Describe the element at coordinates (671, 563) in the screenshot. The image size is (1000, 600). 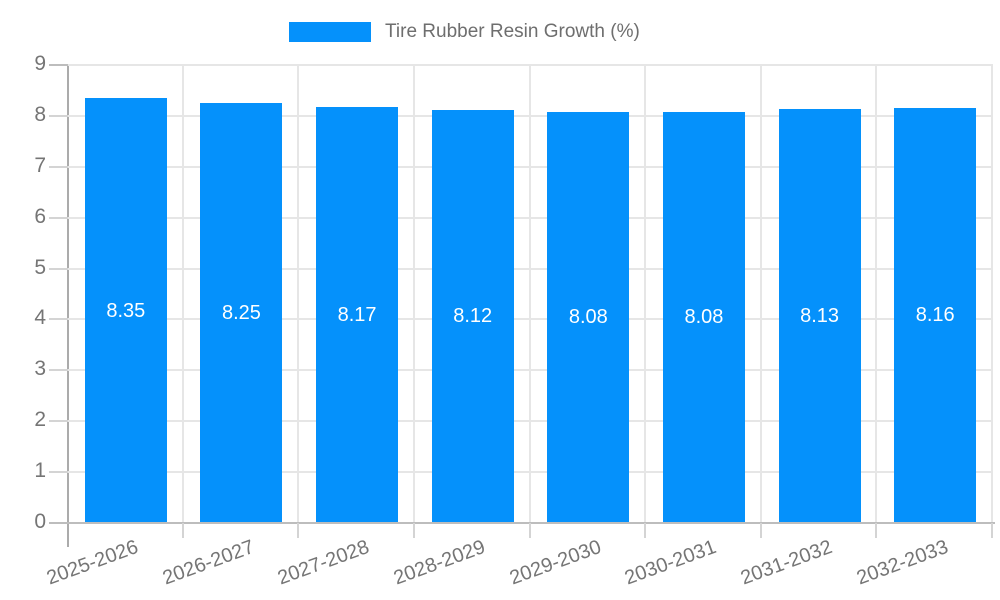
I see `x-tick-label: 2030-2031` at that location.